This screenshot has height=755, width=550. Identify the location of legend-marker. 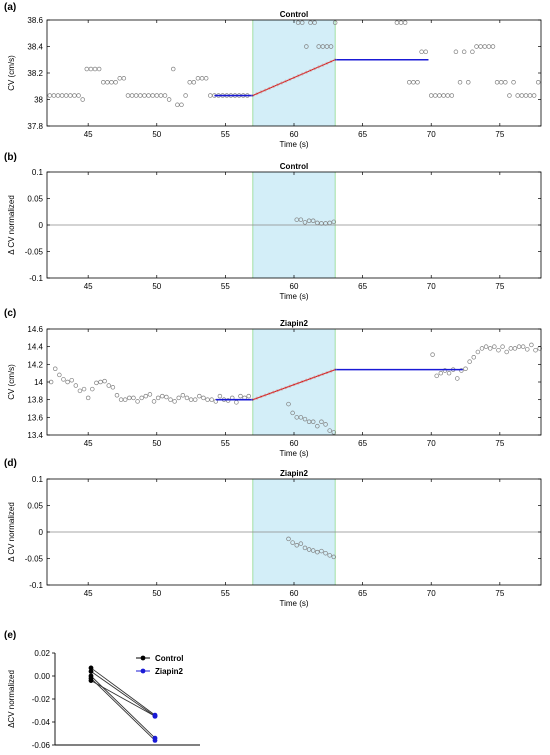
(143, 658).